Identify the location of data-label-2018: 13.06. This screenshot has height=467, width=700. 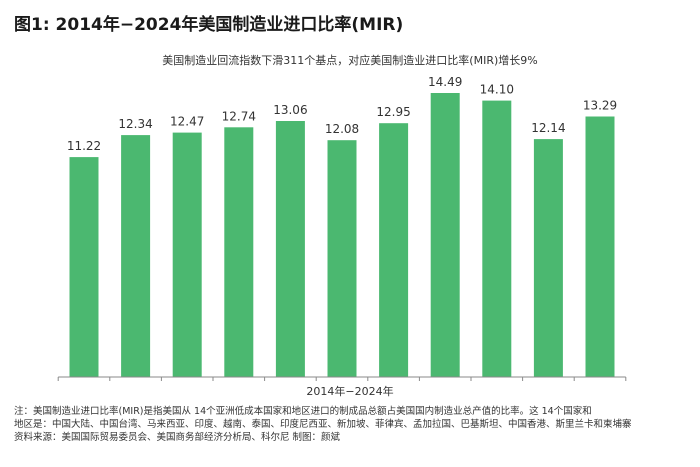
(290, 110).